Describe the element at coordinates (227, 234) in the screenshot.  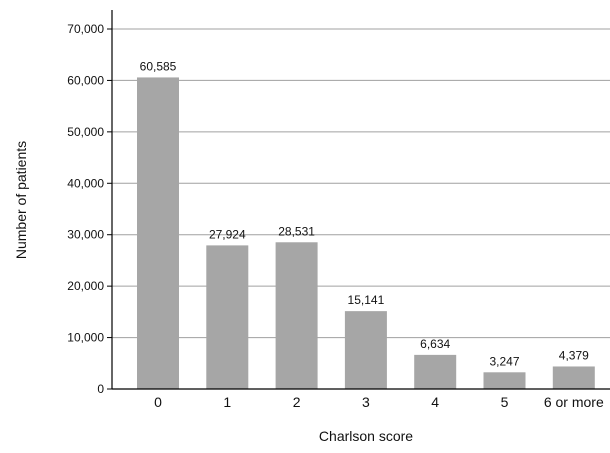
I see `bar-value-label: 27,924` at that location.